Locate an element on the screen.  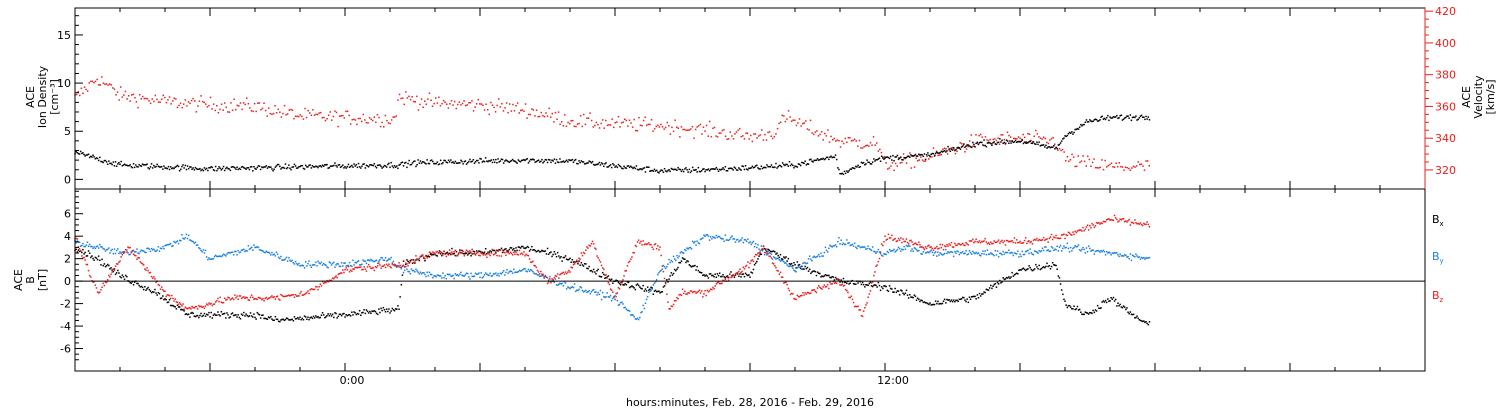
legend-by-sub: y is located at coordinates (1442, 261).